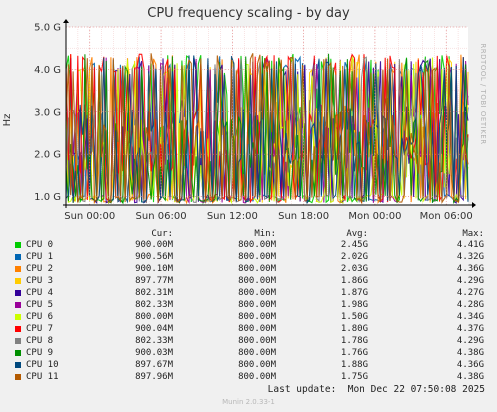 The image size is (497, 412). I want to click on x-tick-label: Sun 18:00, so click(303, 216).